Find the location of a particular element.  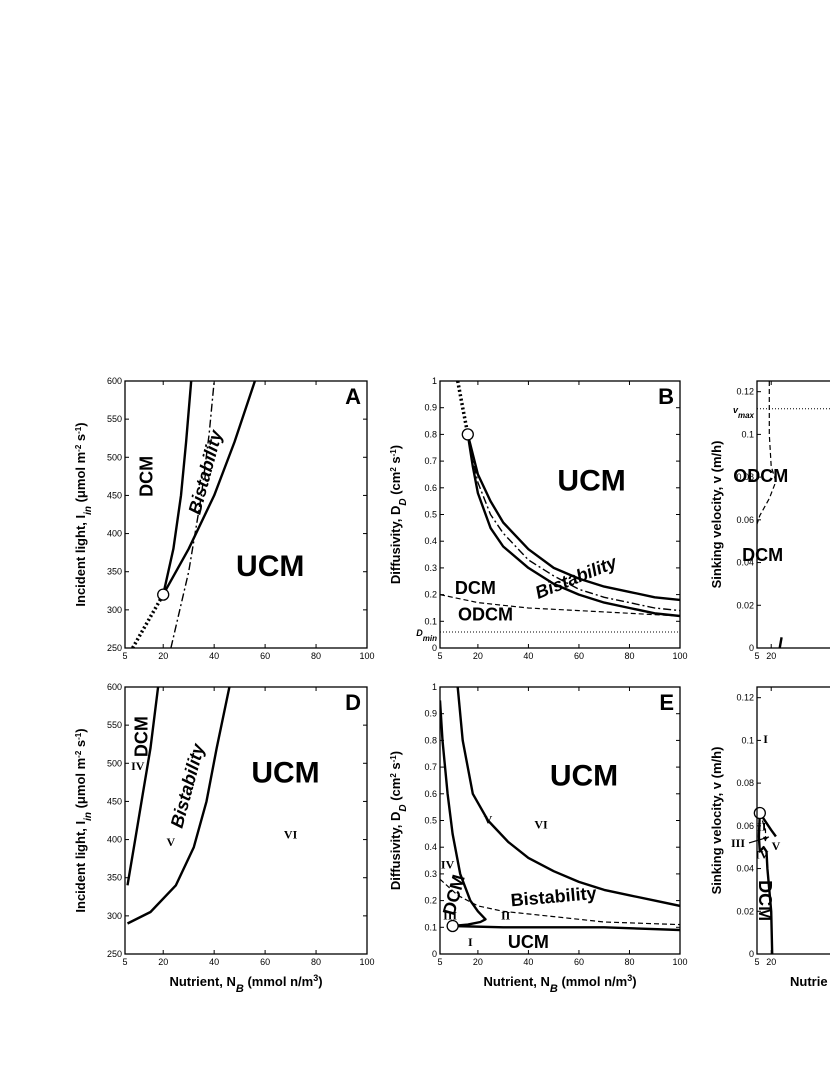

y-tick-label: 1 is located at coordinates (434, 687).